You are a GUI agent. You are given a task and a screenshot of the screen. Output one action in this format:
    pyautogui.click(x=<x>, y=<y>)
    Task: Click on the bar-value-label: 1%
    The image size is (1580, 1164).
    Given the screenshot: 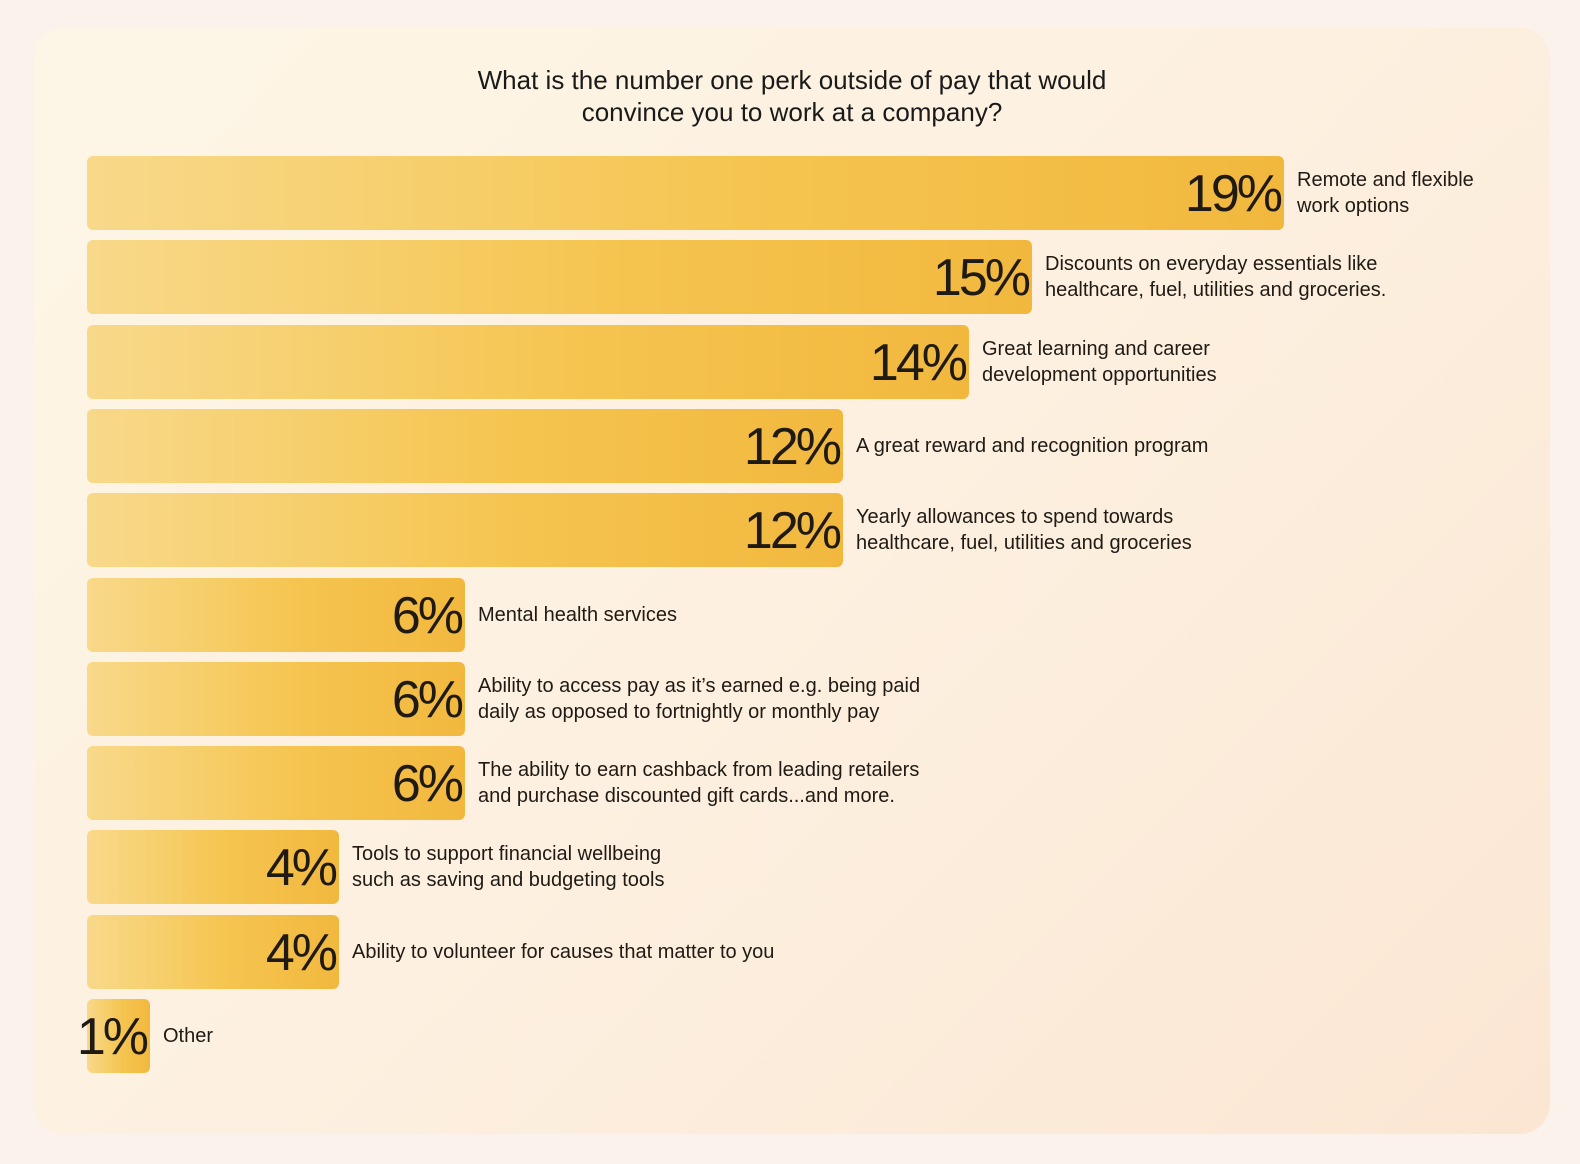 What is the action you would take?
    pyautogui.click(x=112, y=1037)
    